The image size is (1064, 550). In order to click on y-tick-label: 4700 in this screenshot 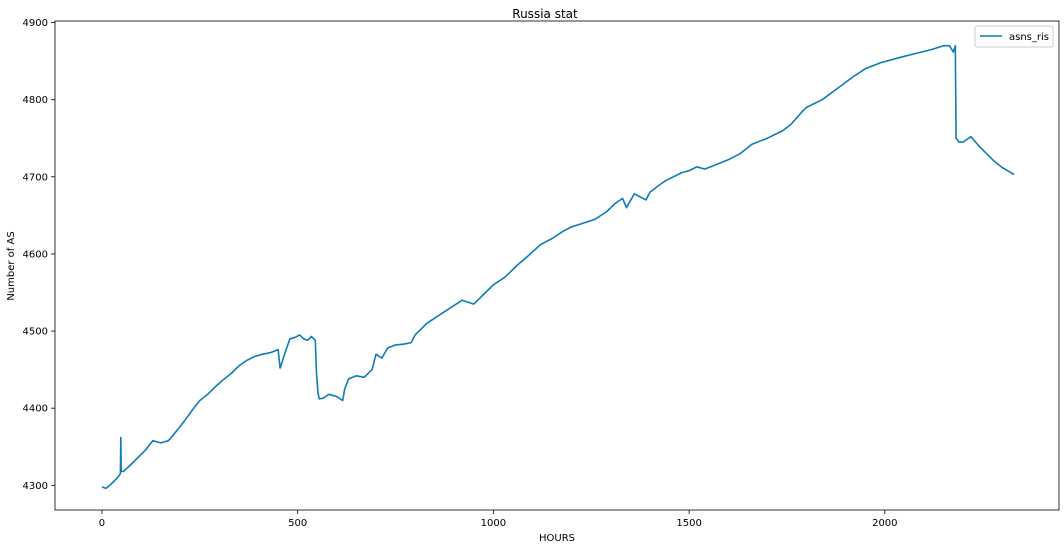, I will do `click(35, 177)`.